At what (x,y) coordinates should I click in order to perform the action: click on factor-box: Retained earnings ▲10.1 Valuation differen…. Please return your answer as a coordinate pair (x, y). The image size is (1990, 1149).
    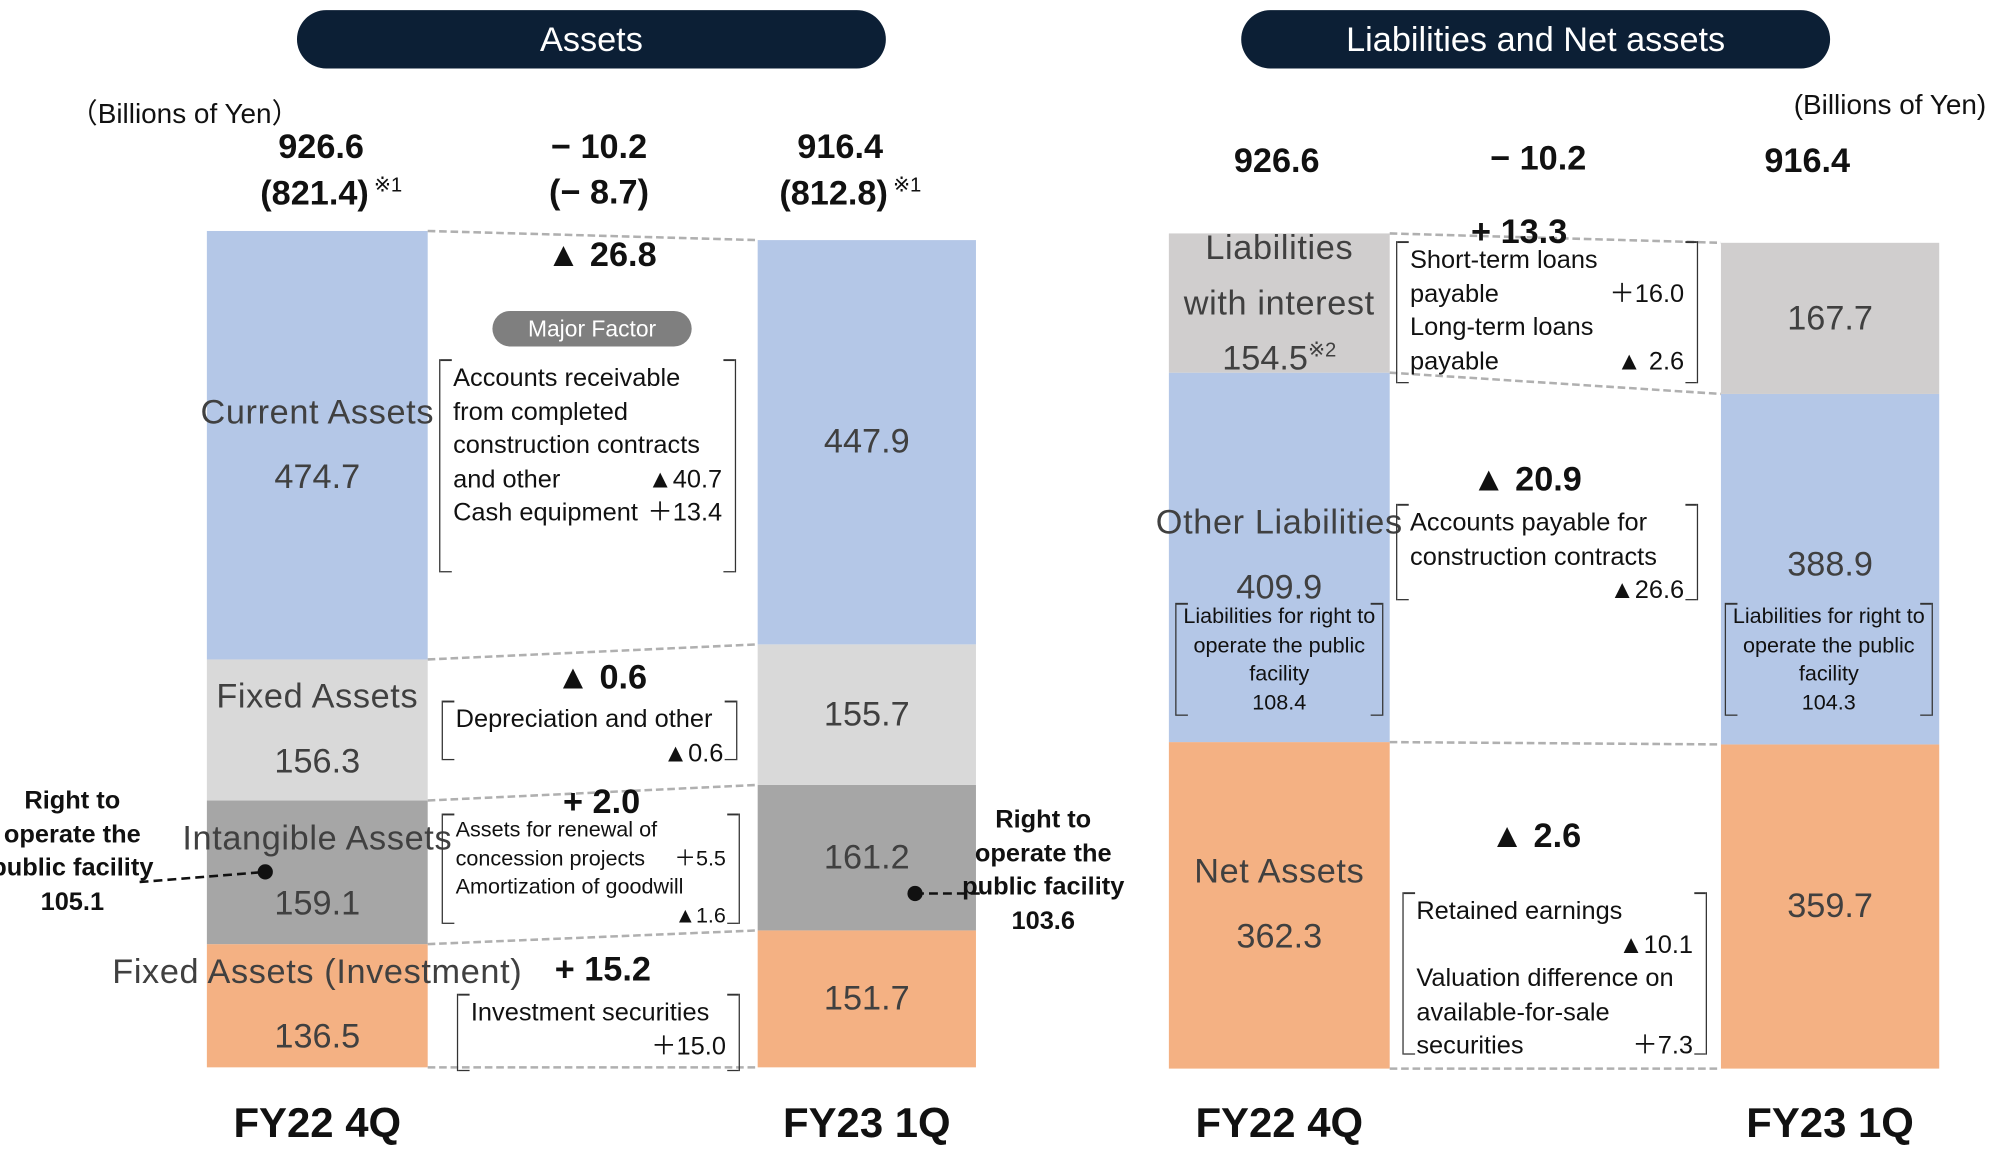
    Looking at the image, I should click on (1554, 976).